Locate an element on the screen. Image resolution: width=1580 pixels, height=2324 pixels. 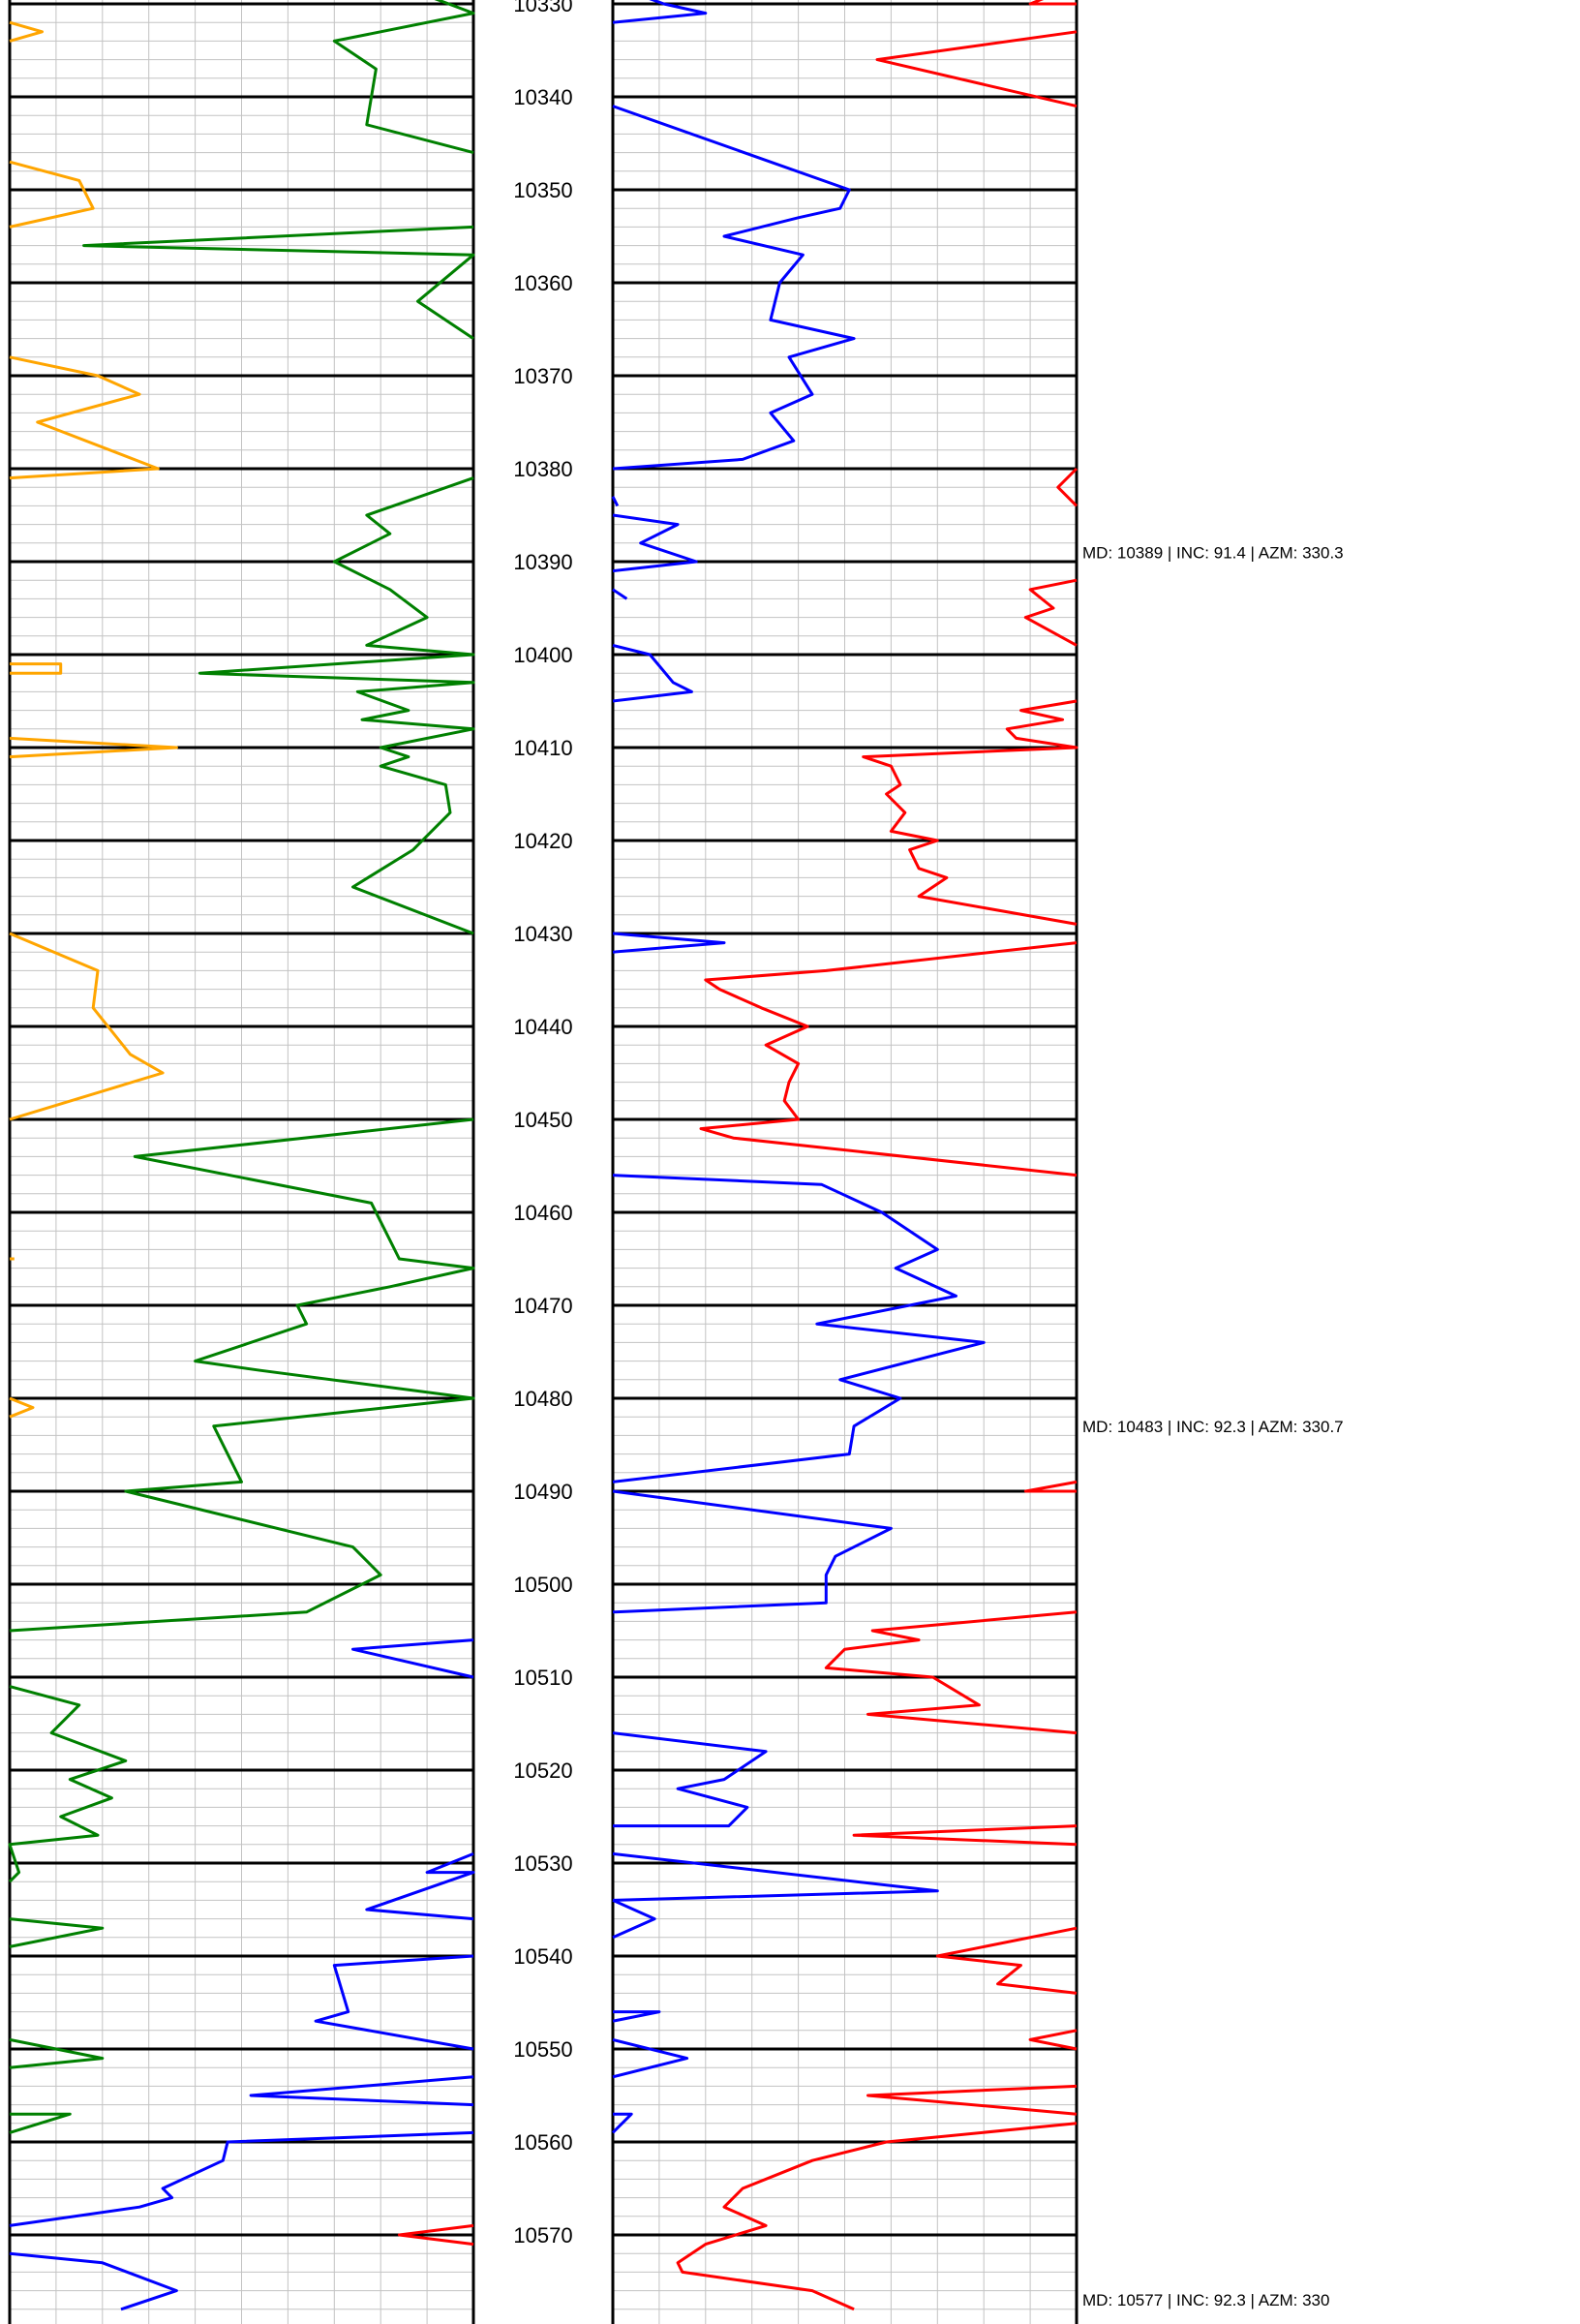
depth-tick-label: 10500 is located at coordinates (542, 1585).